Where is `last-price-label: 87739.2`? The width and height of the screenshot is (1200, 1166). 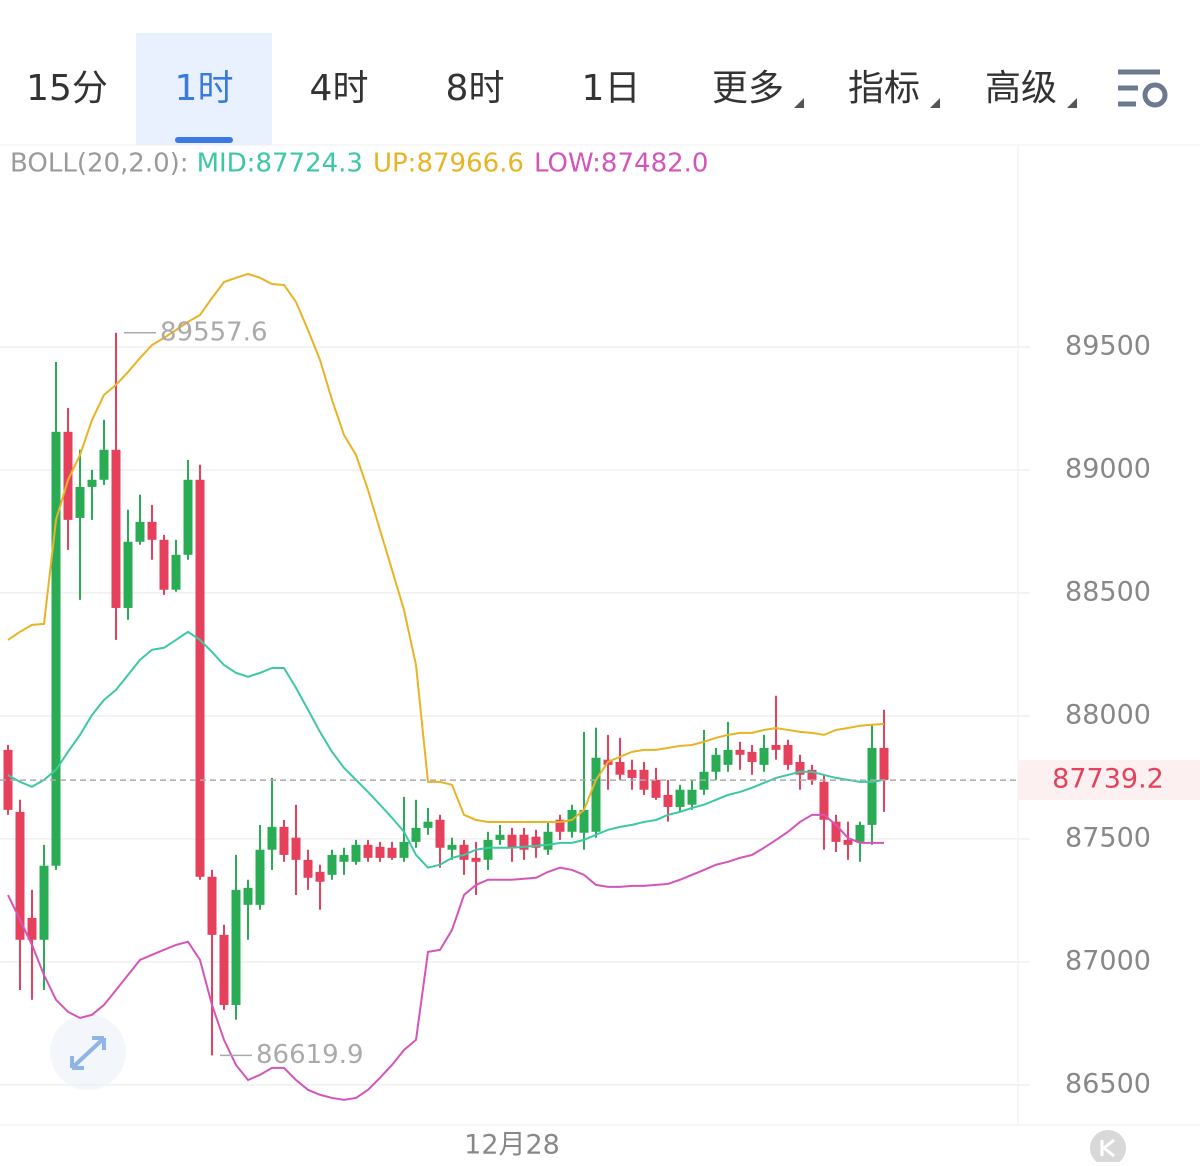 last-price-label: 87739.2 is located at coordinates (1108, 779).